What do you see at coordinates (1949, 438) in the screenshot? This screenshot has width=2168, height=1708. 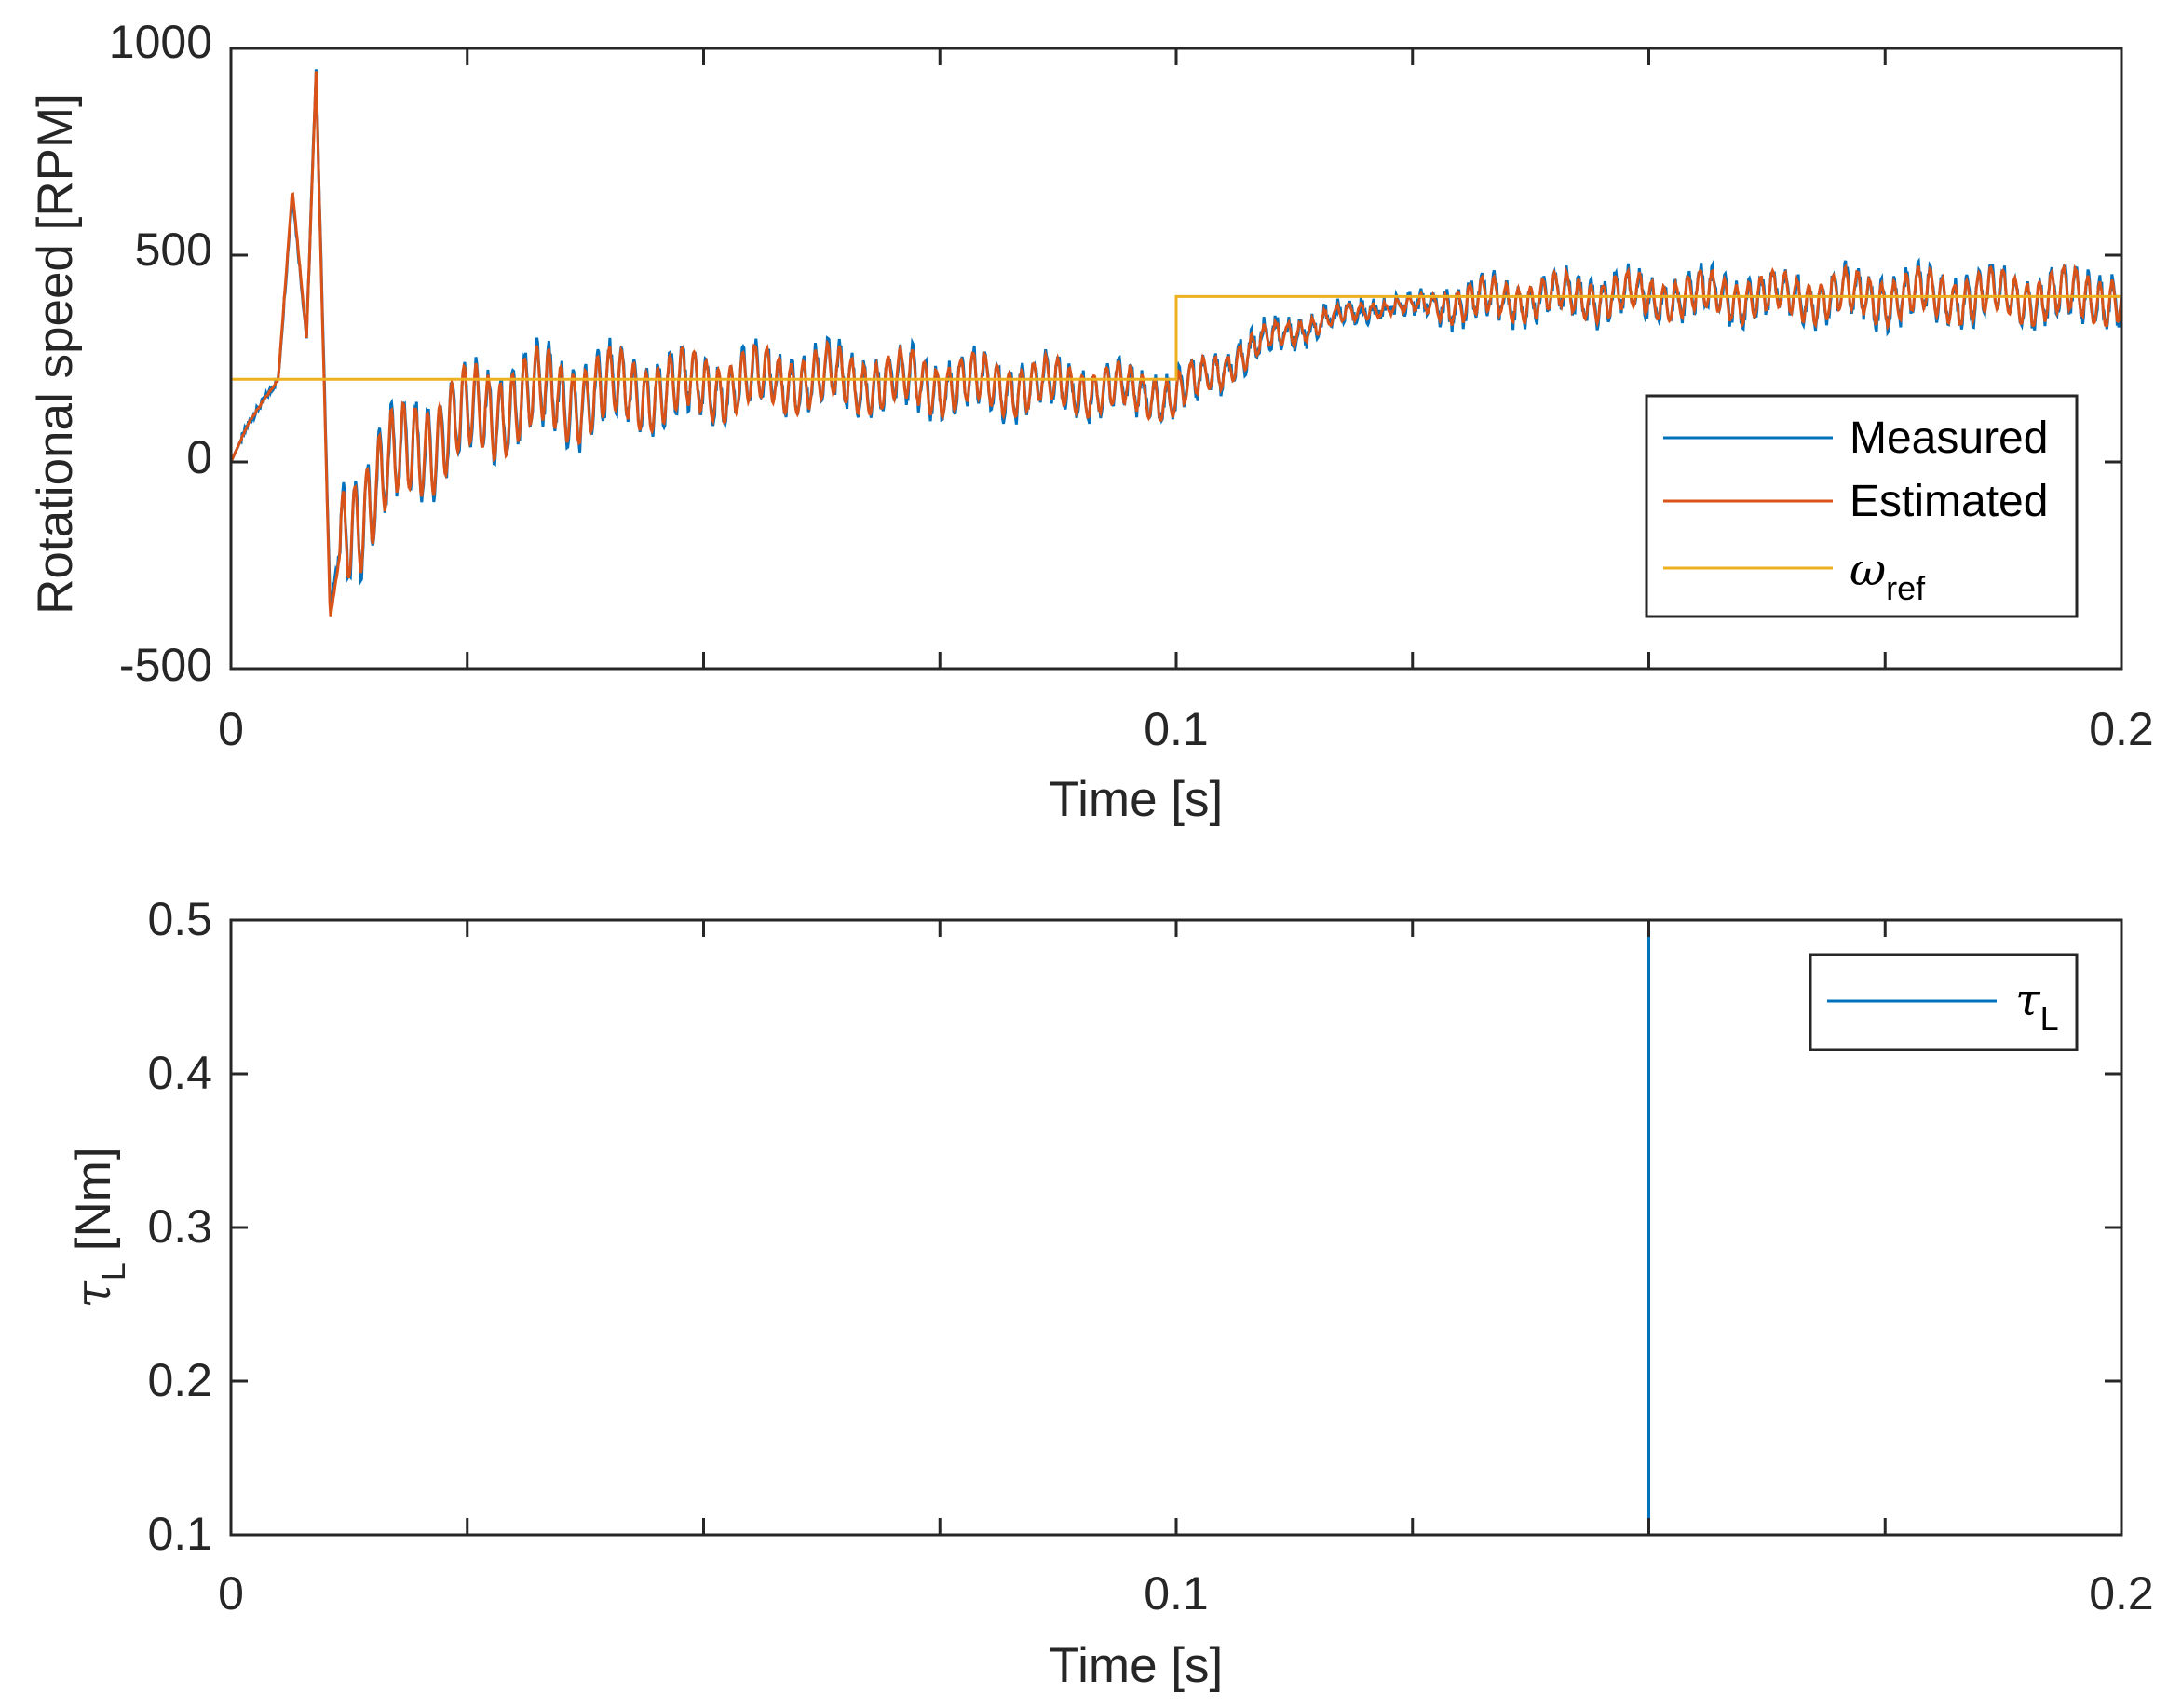 I see `legend-measured-label: Measured` at bounding box center [1949, 438].